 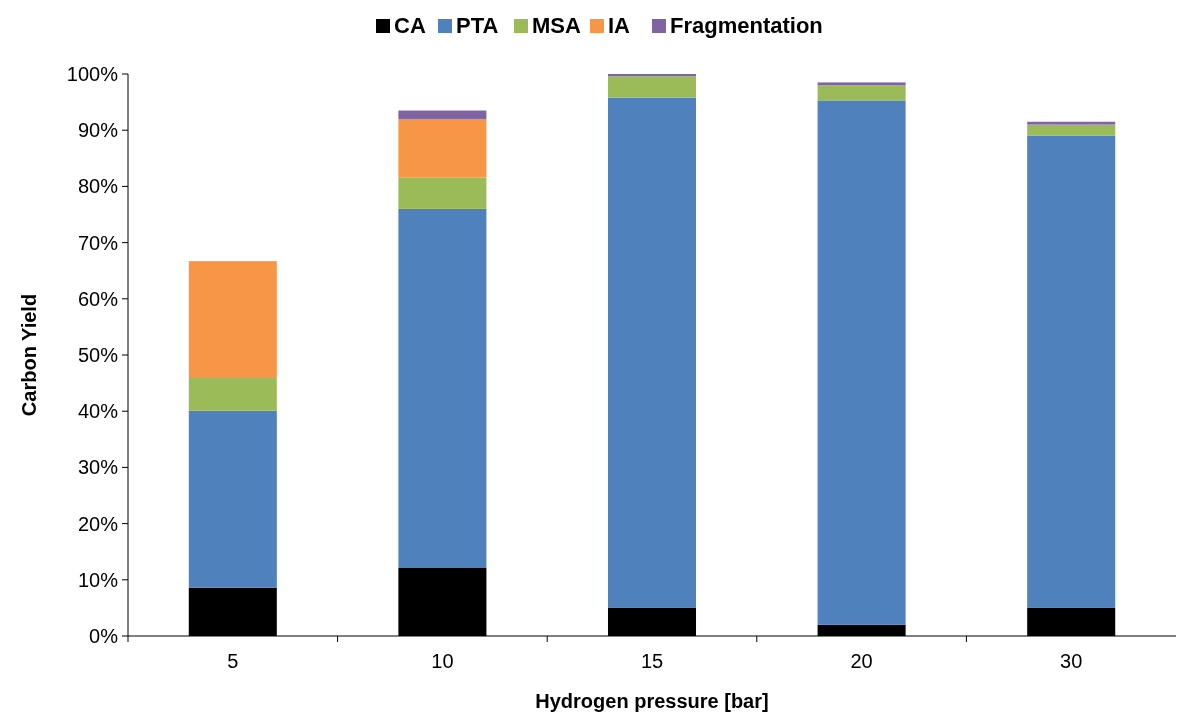 I want to click on y-tick-label: 100%, so click(x=92, y=74).